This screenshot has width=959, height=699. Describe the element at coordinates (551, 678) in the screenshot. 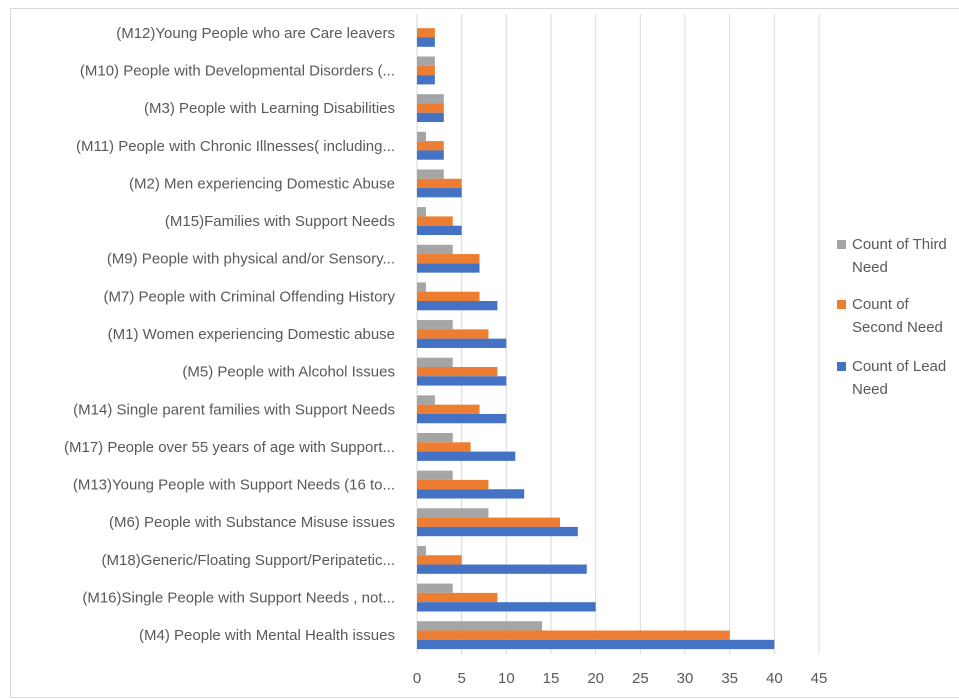

I see `x-tick-label: 15` at that location.